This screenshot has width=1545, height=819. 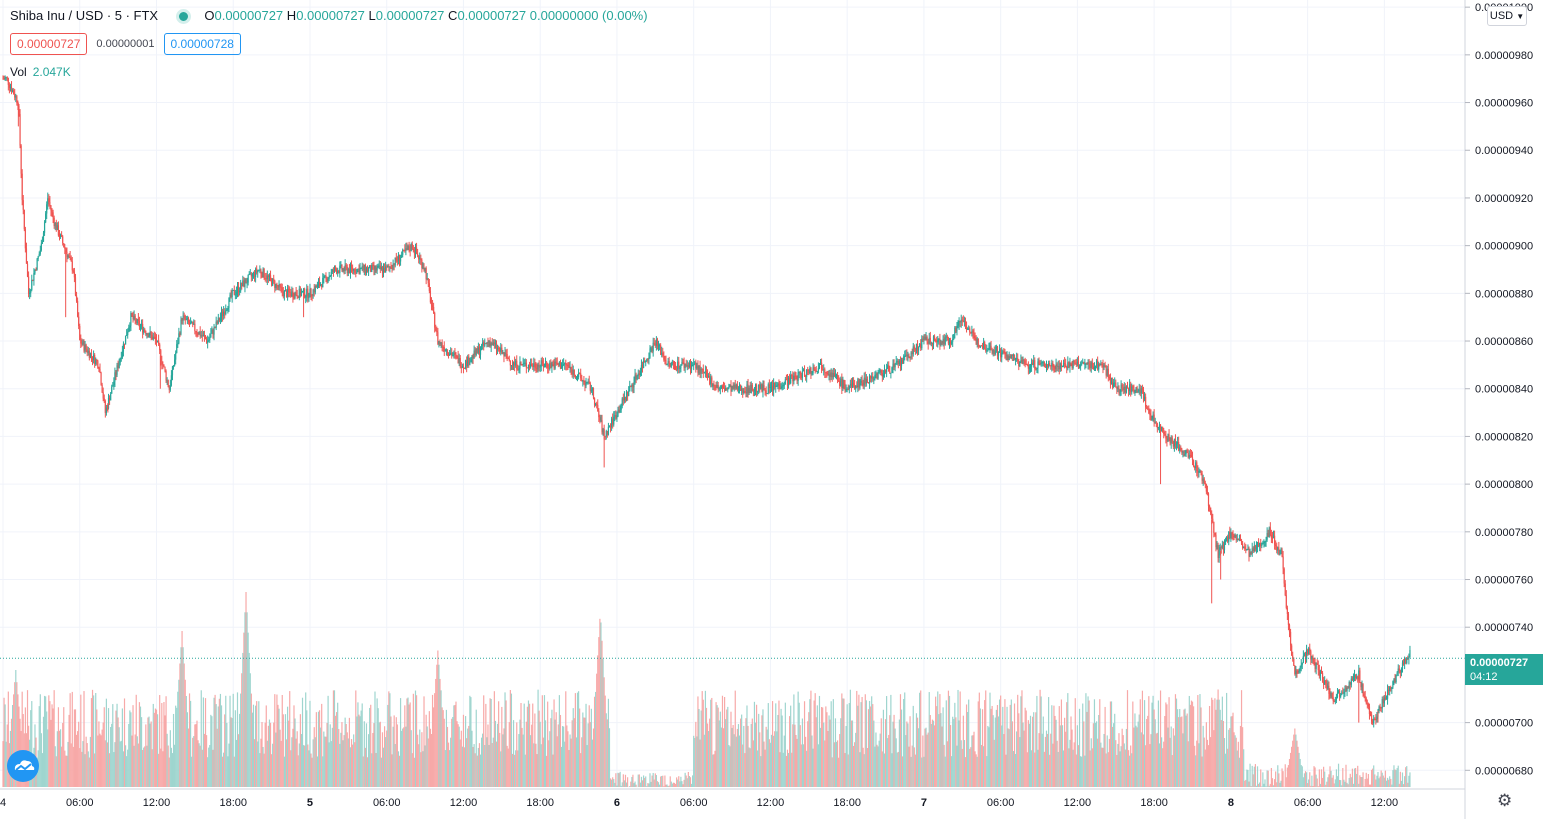 I want to click on volume-label: Vol, so click(x=18, y=72).